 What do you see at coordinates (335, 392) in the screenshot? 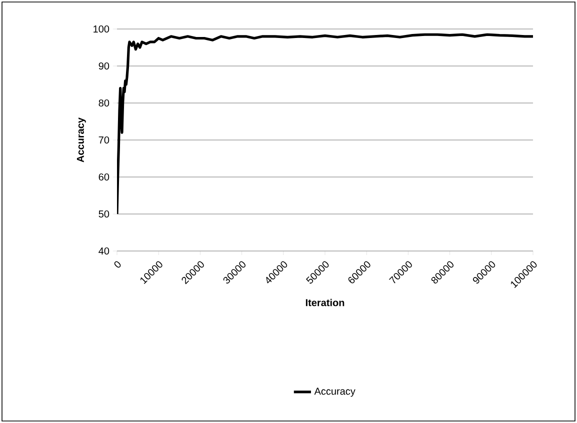
I see `legend-label: Accuracy` at bounding box center [335, 392].